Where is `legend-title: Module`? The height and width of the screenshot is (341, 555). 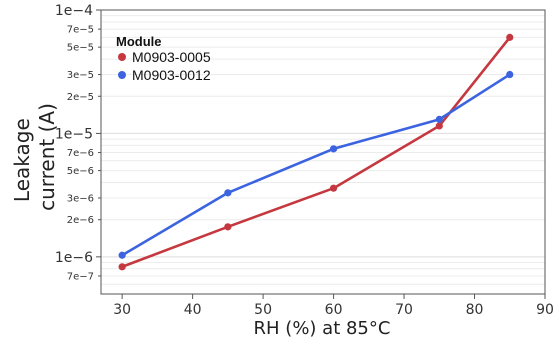
legend-title: Module is located at coordinates (139, 41).